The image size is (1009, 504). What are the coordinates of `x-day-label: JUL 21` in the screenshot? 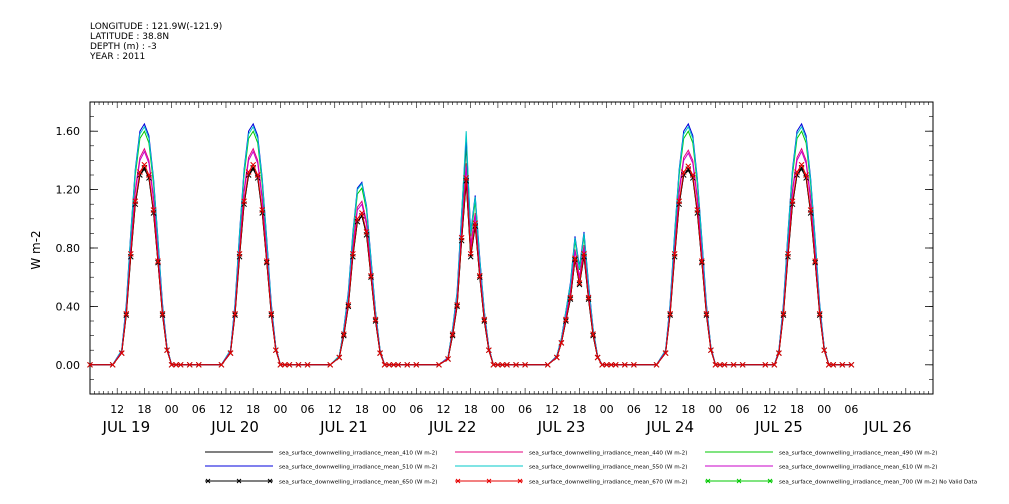 It's located at (343, 427).